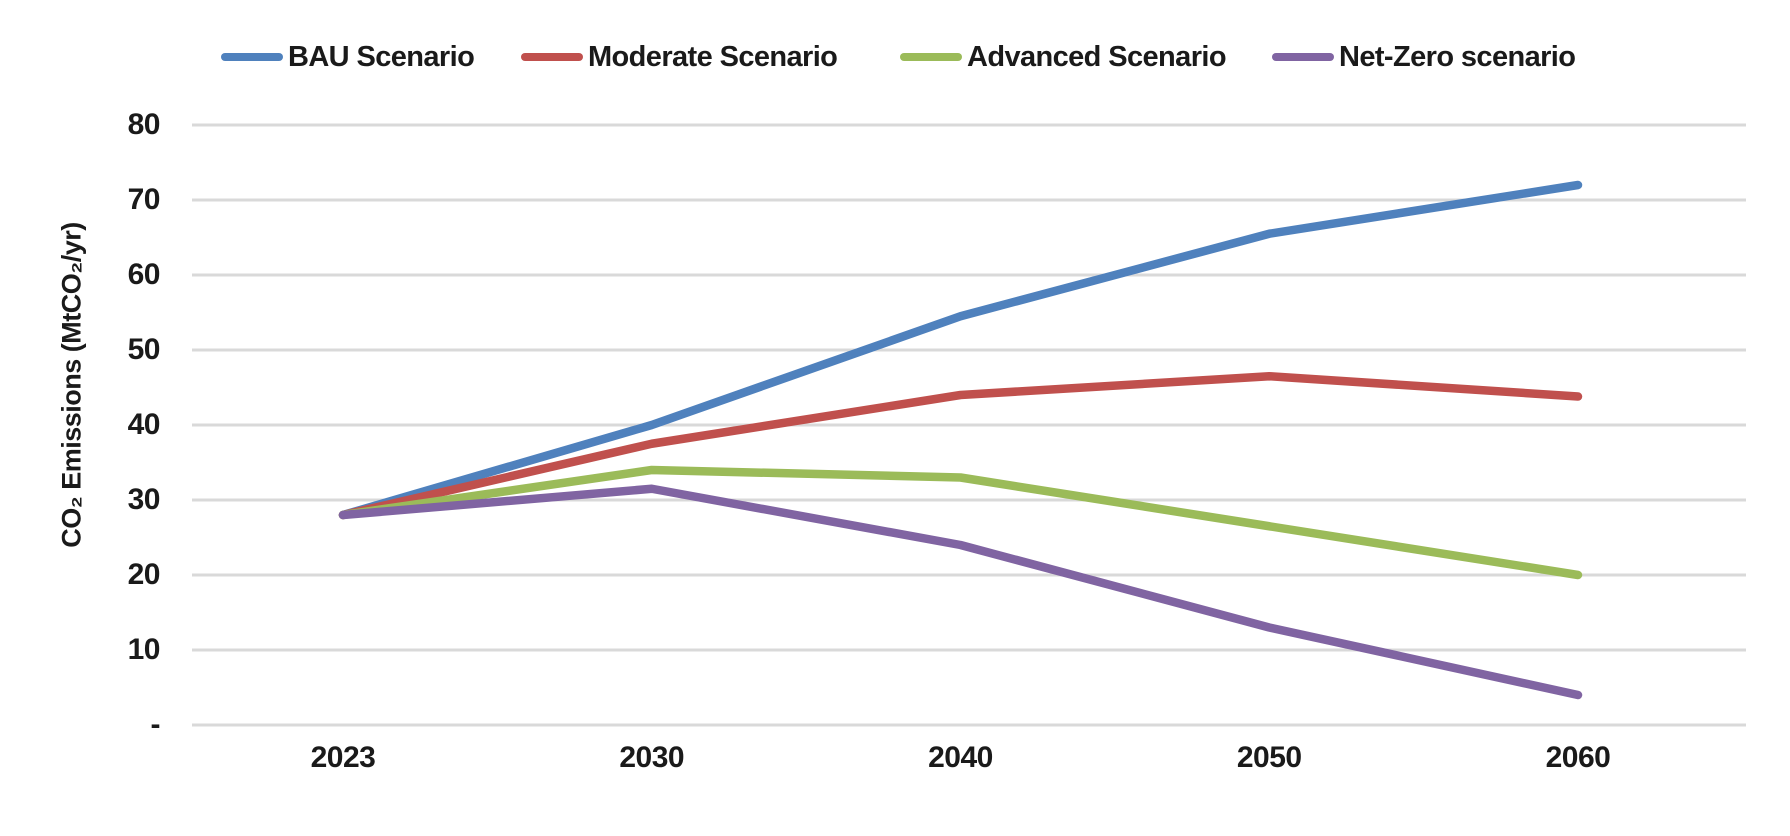 The width and height of the screenshot is (1790, 836). I want to click on x-tick-label-2060: 2060, so click(1578, 757).